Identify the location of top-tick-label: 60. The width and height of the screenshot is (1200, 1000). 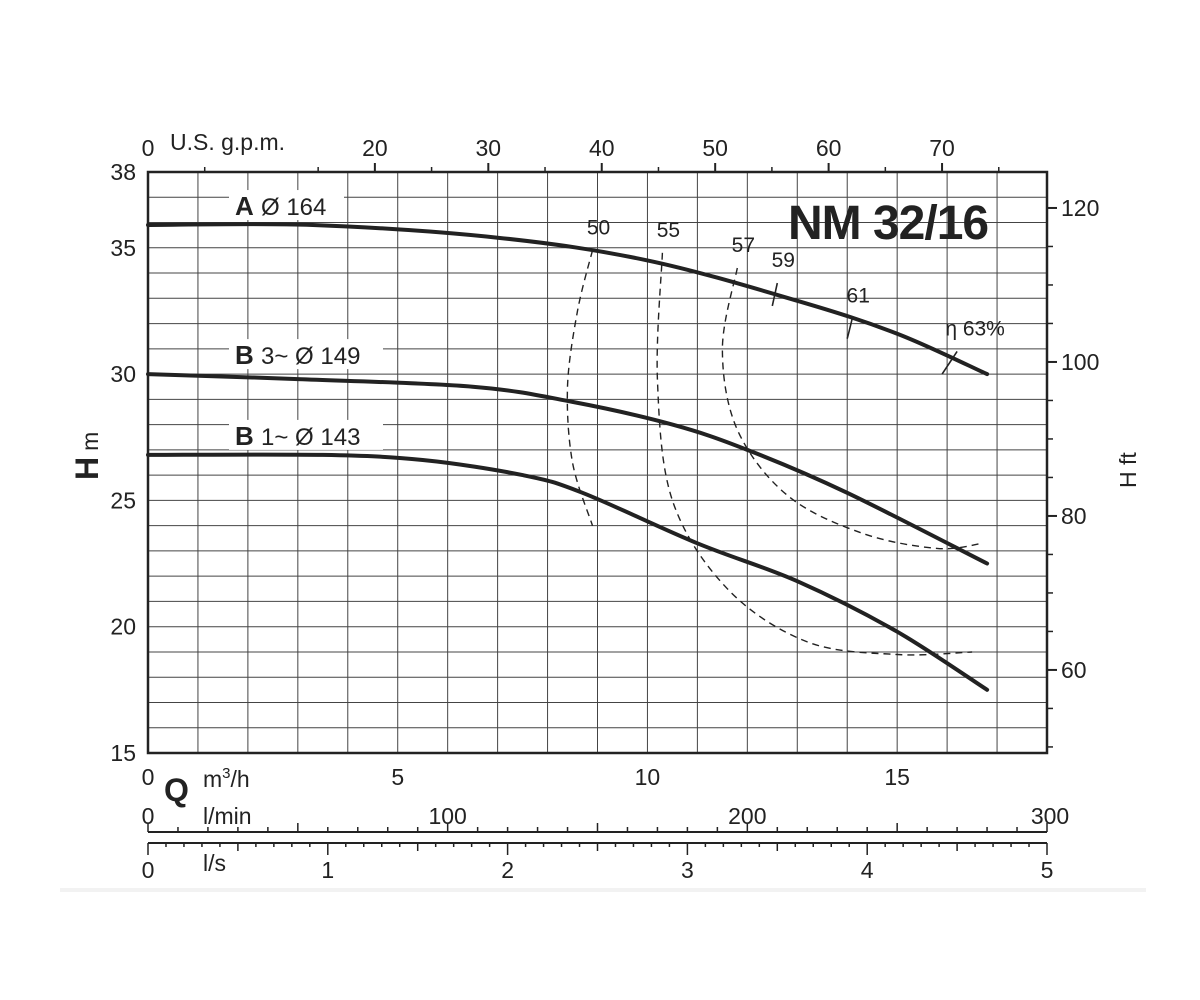
(829, 148).